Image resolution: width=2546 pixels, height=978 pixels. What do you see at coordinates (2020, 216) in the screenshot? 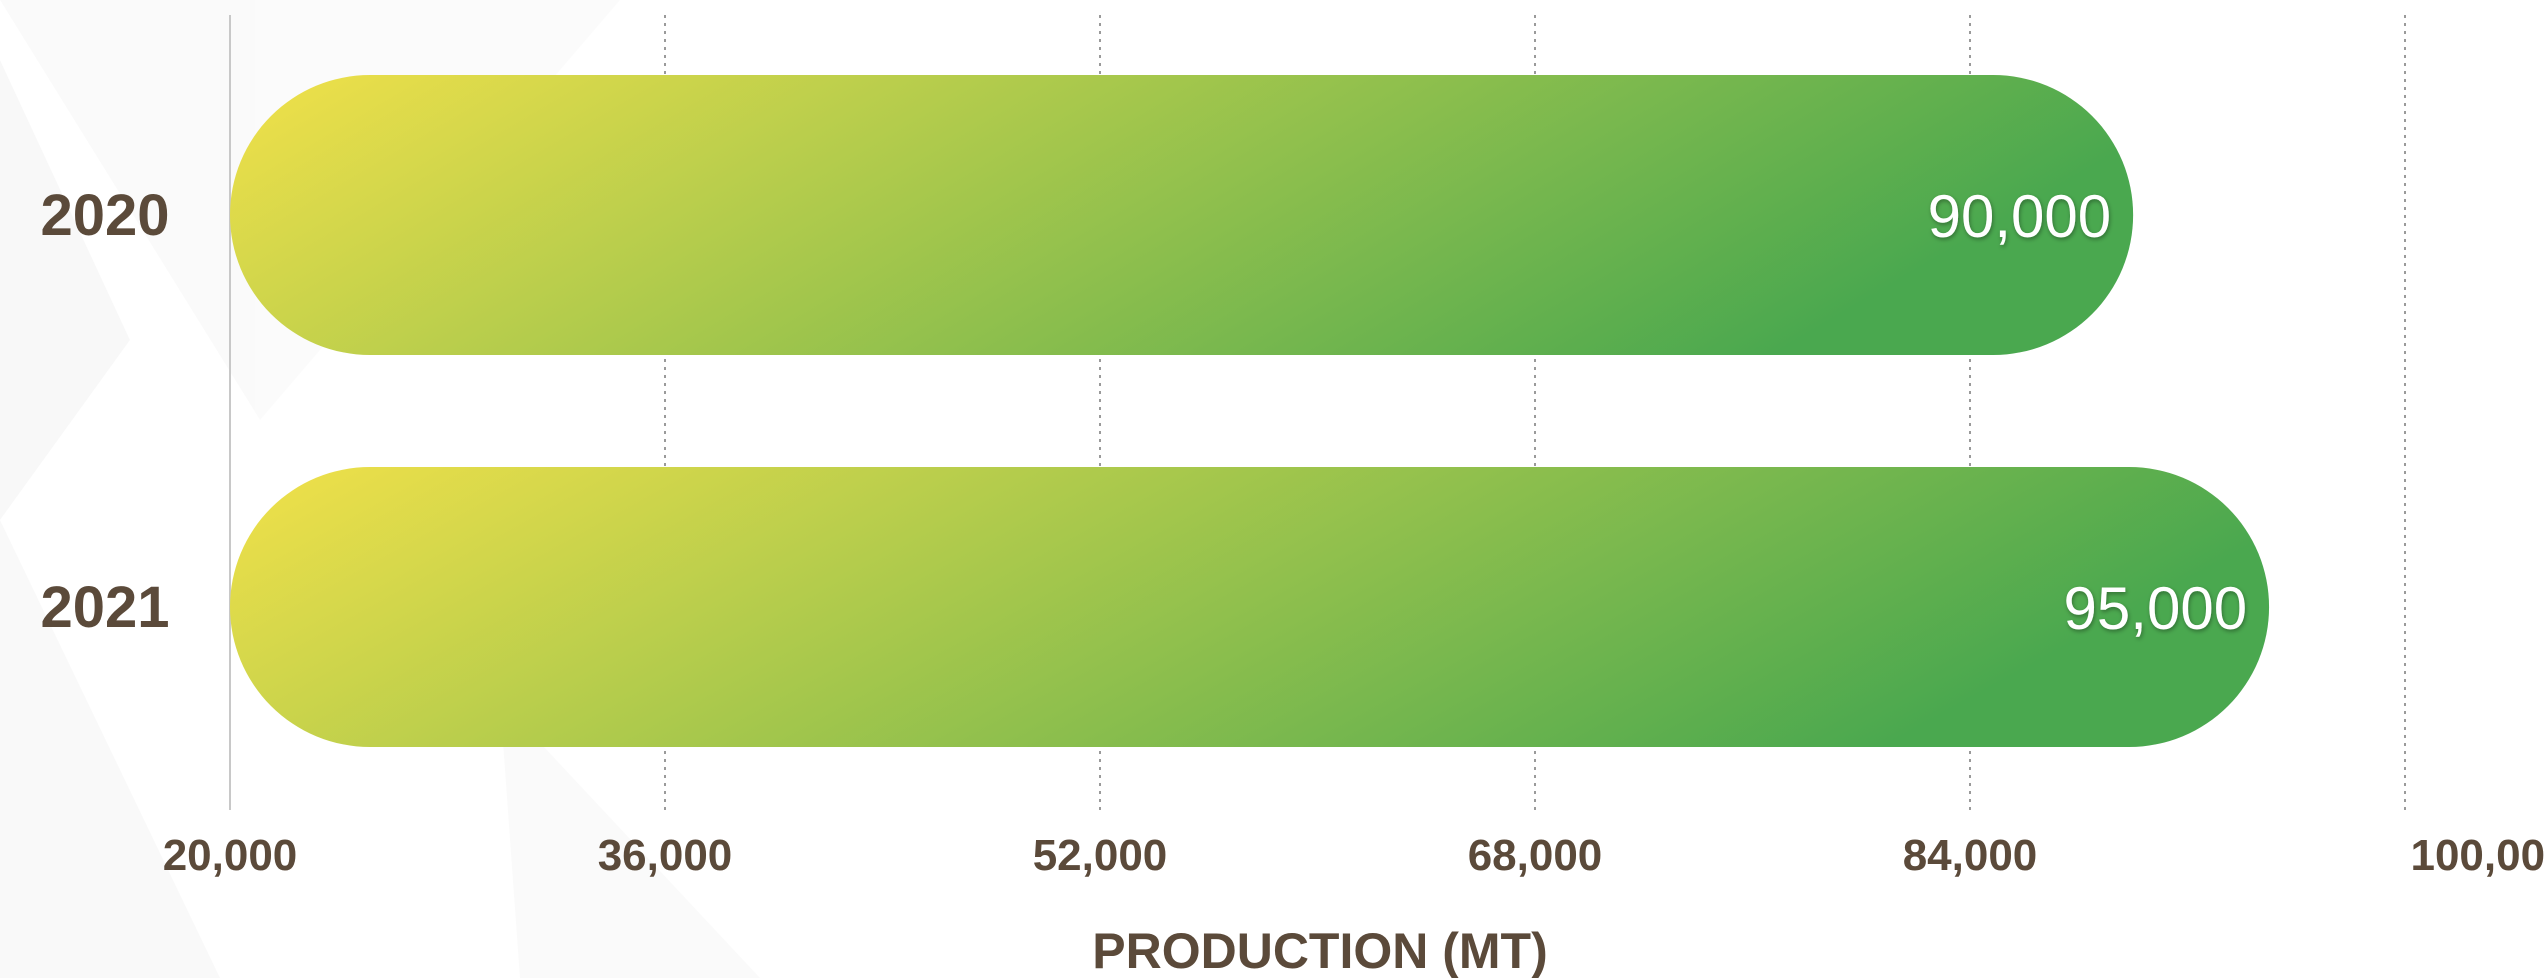
I see `data-label: 90,000` at bounding box center [2020, 216].